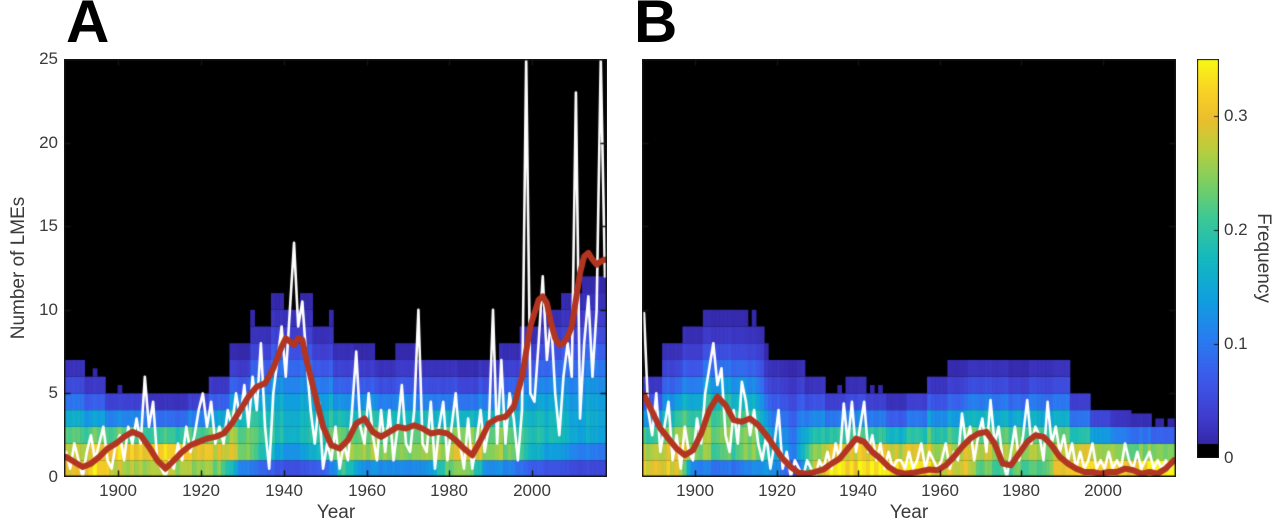  I want to click on colorbar-tick-0.1: 0.1, so click(1236, 343).